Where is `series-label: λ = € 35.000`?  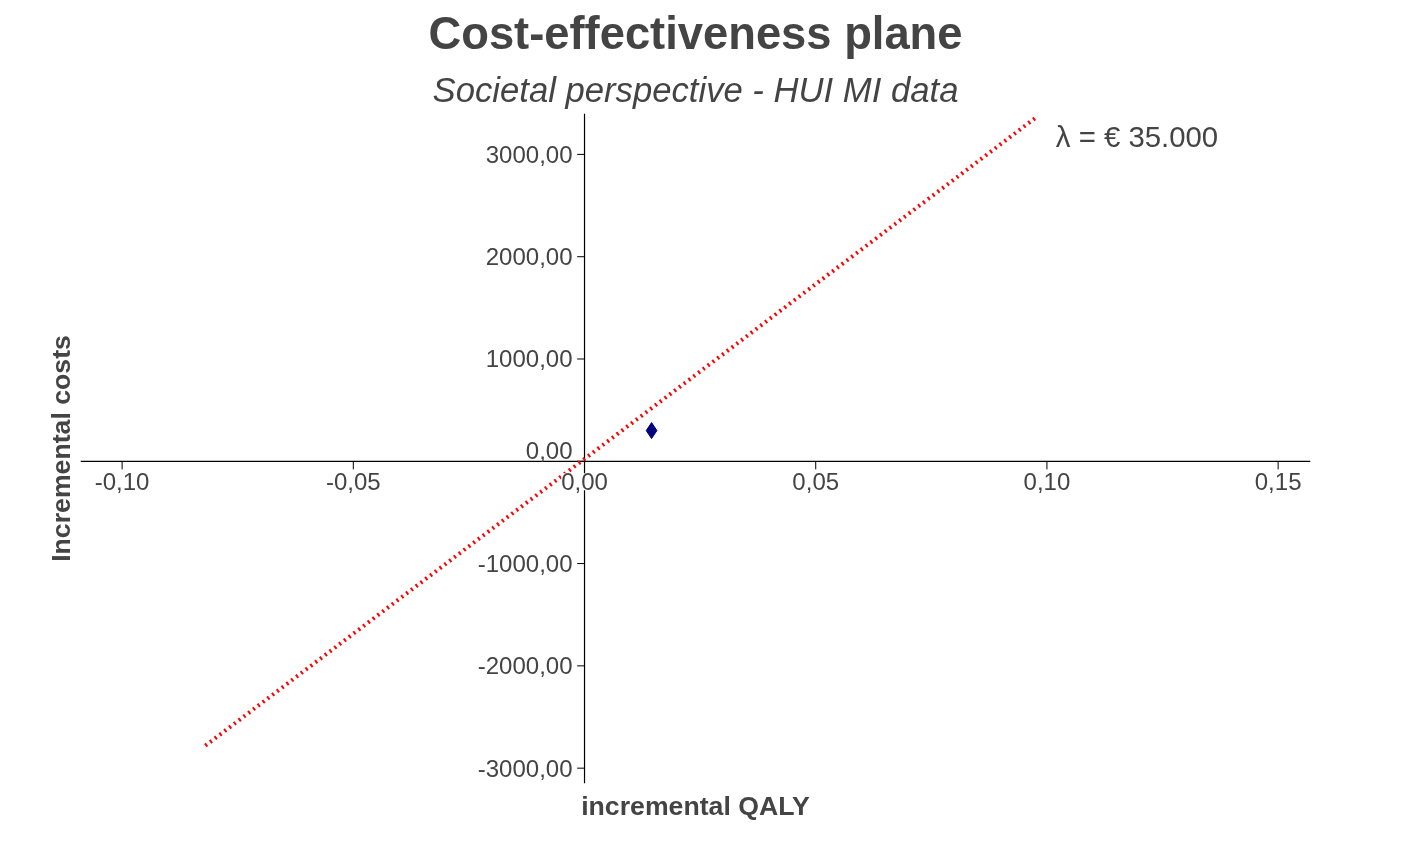 series-label: λ = € 35.000 is located at coordinates (1137, 136).